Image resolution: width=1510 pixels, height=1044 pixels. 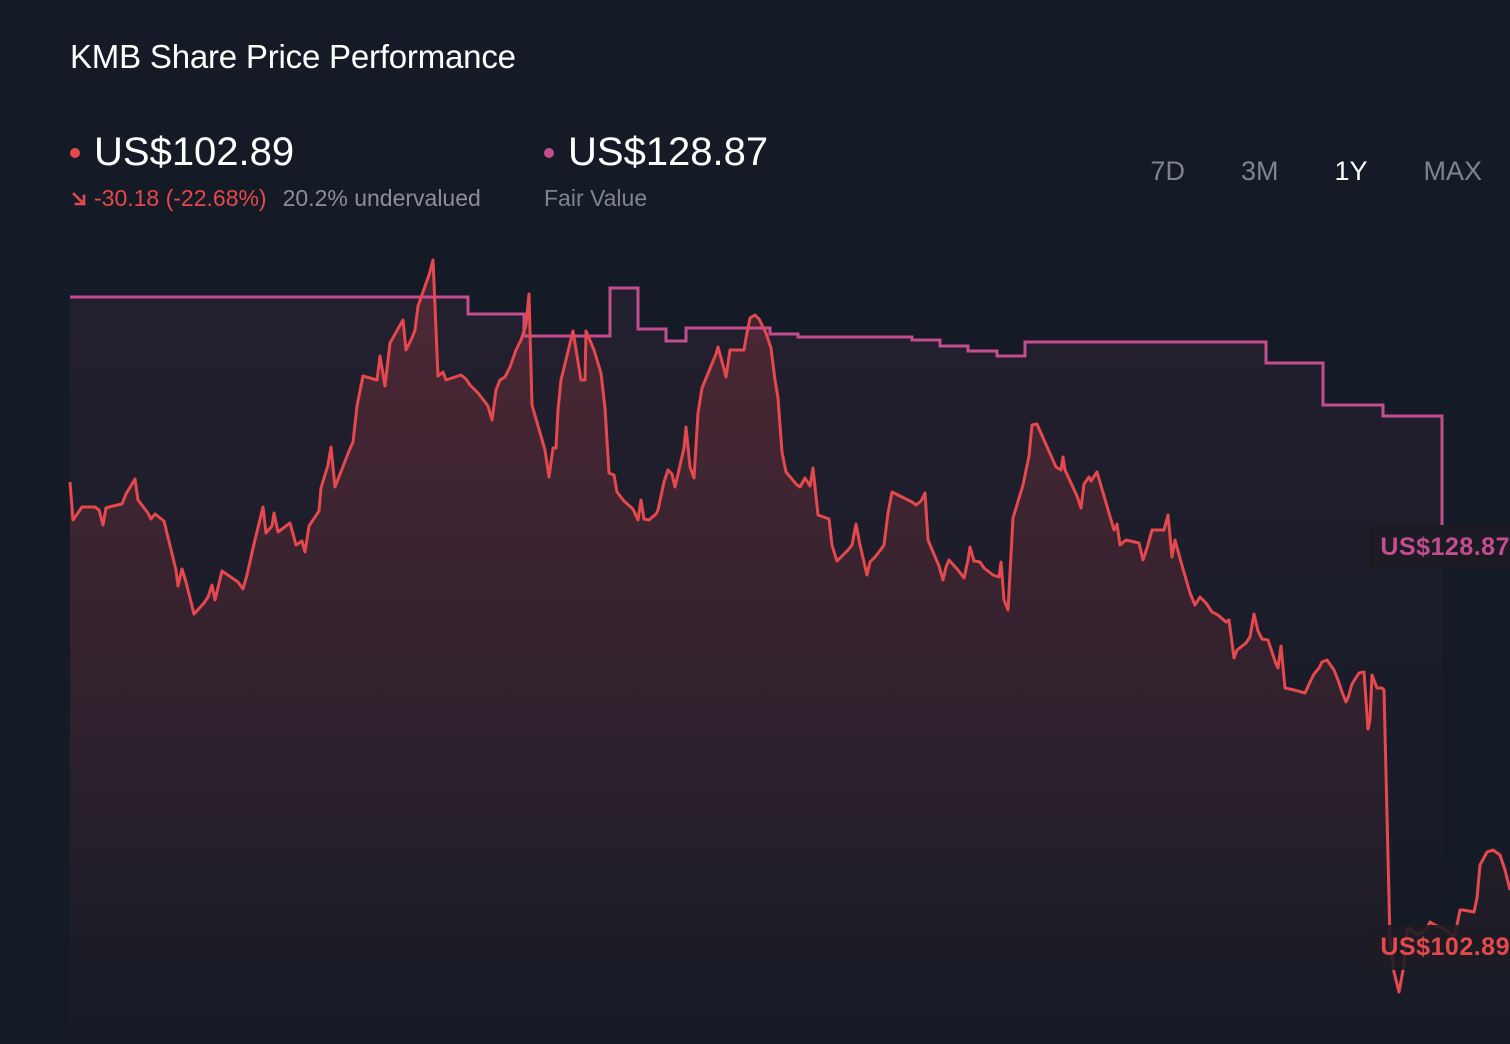 What do you see at coordinates (1439, 947) in the screenshot?
I see `price-end-label: US$102.89` at bounding box center [1439, 947].